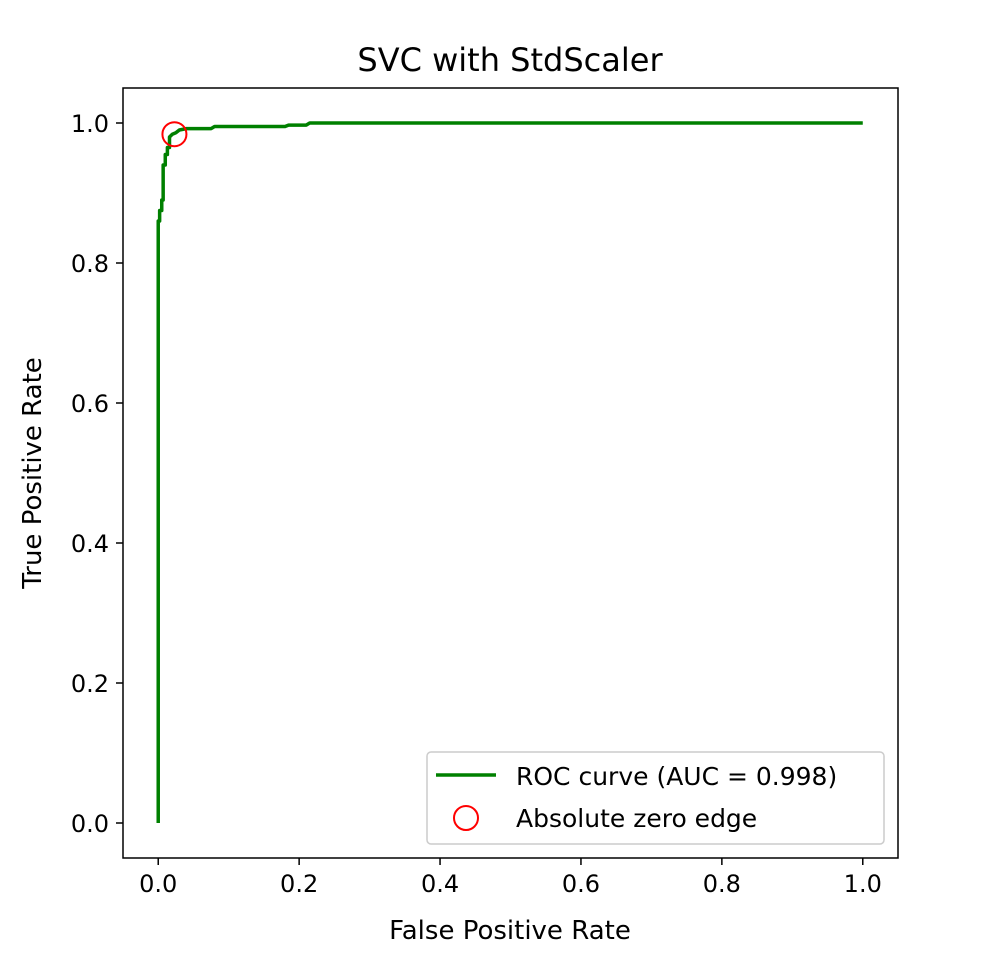 This screenshot has height=956, width=997. What do you see at coordinates (90, 124) in the screenshot?
I see `y-tick-label: 1.0` at bounding box center [90, 124].